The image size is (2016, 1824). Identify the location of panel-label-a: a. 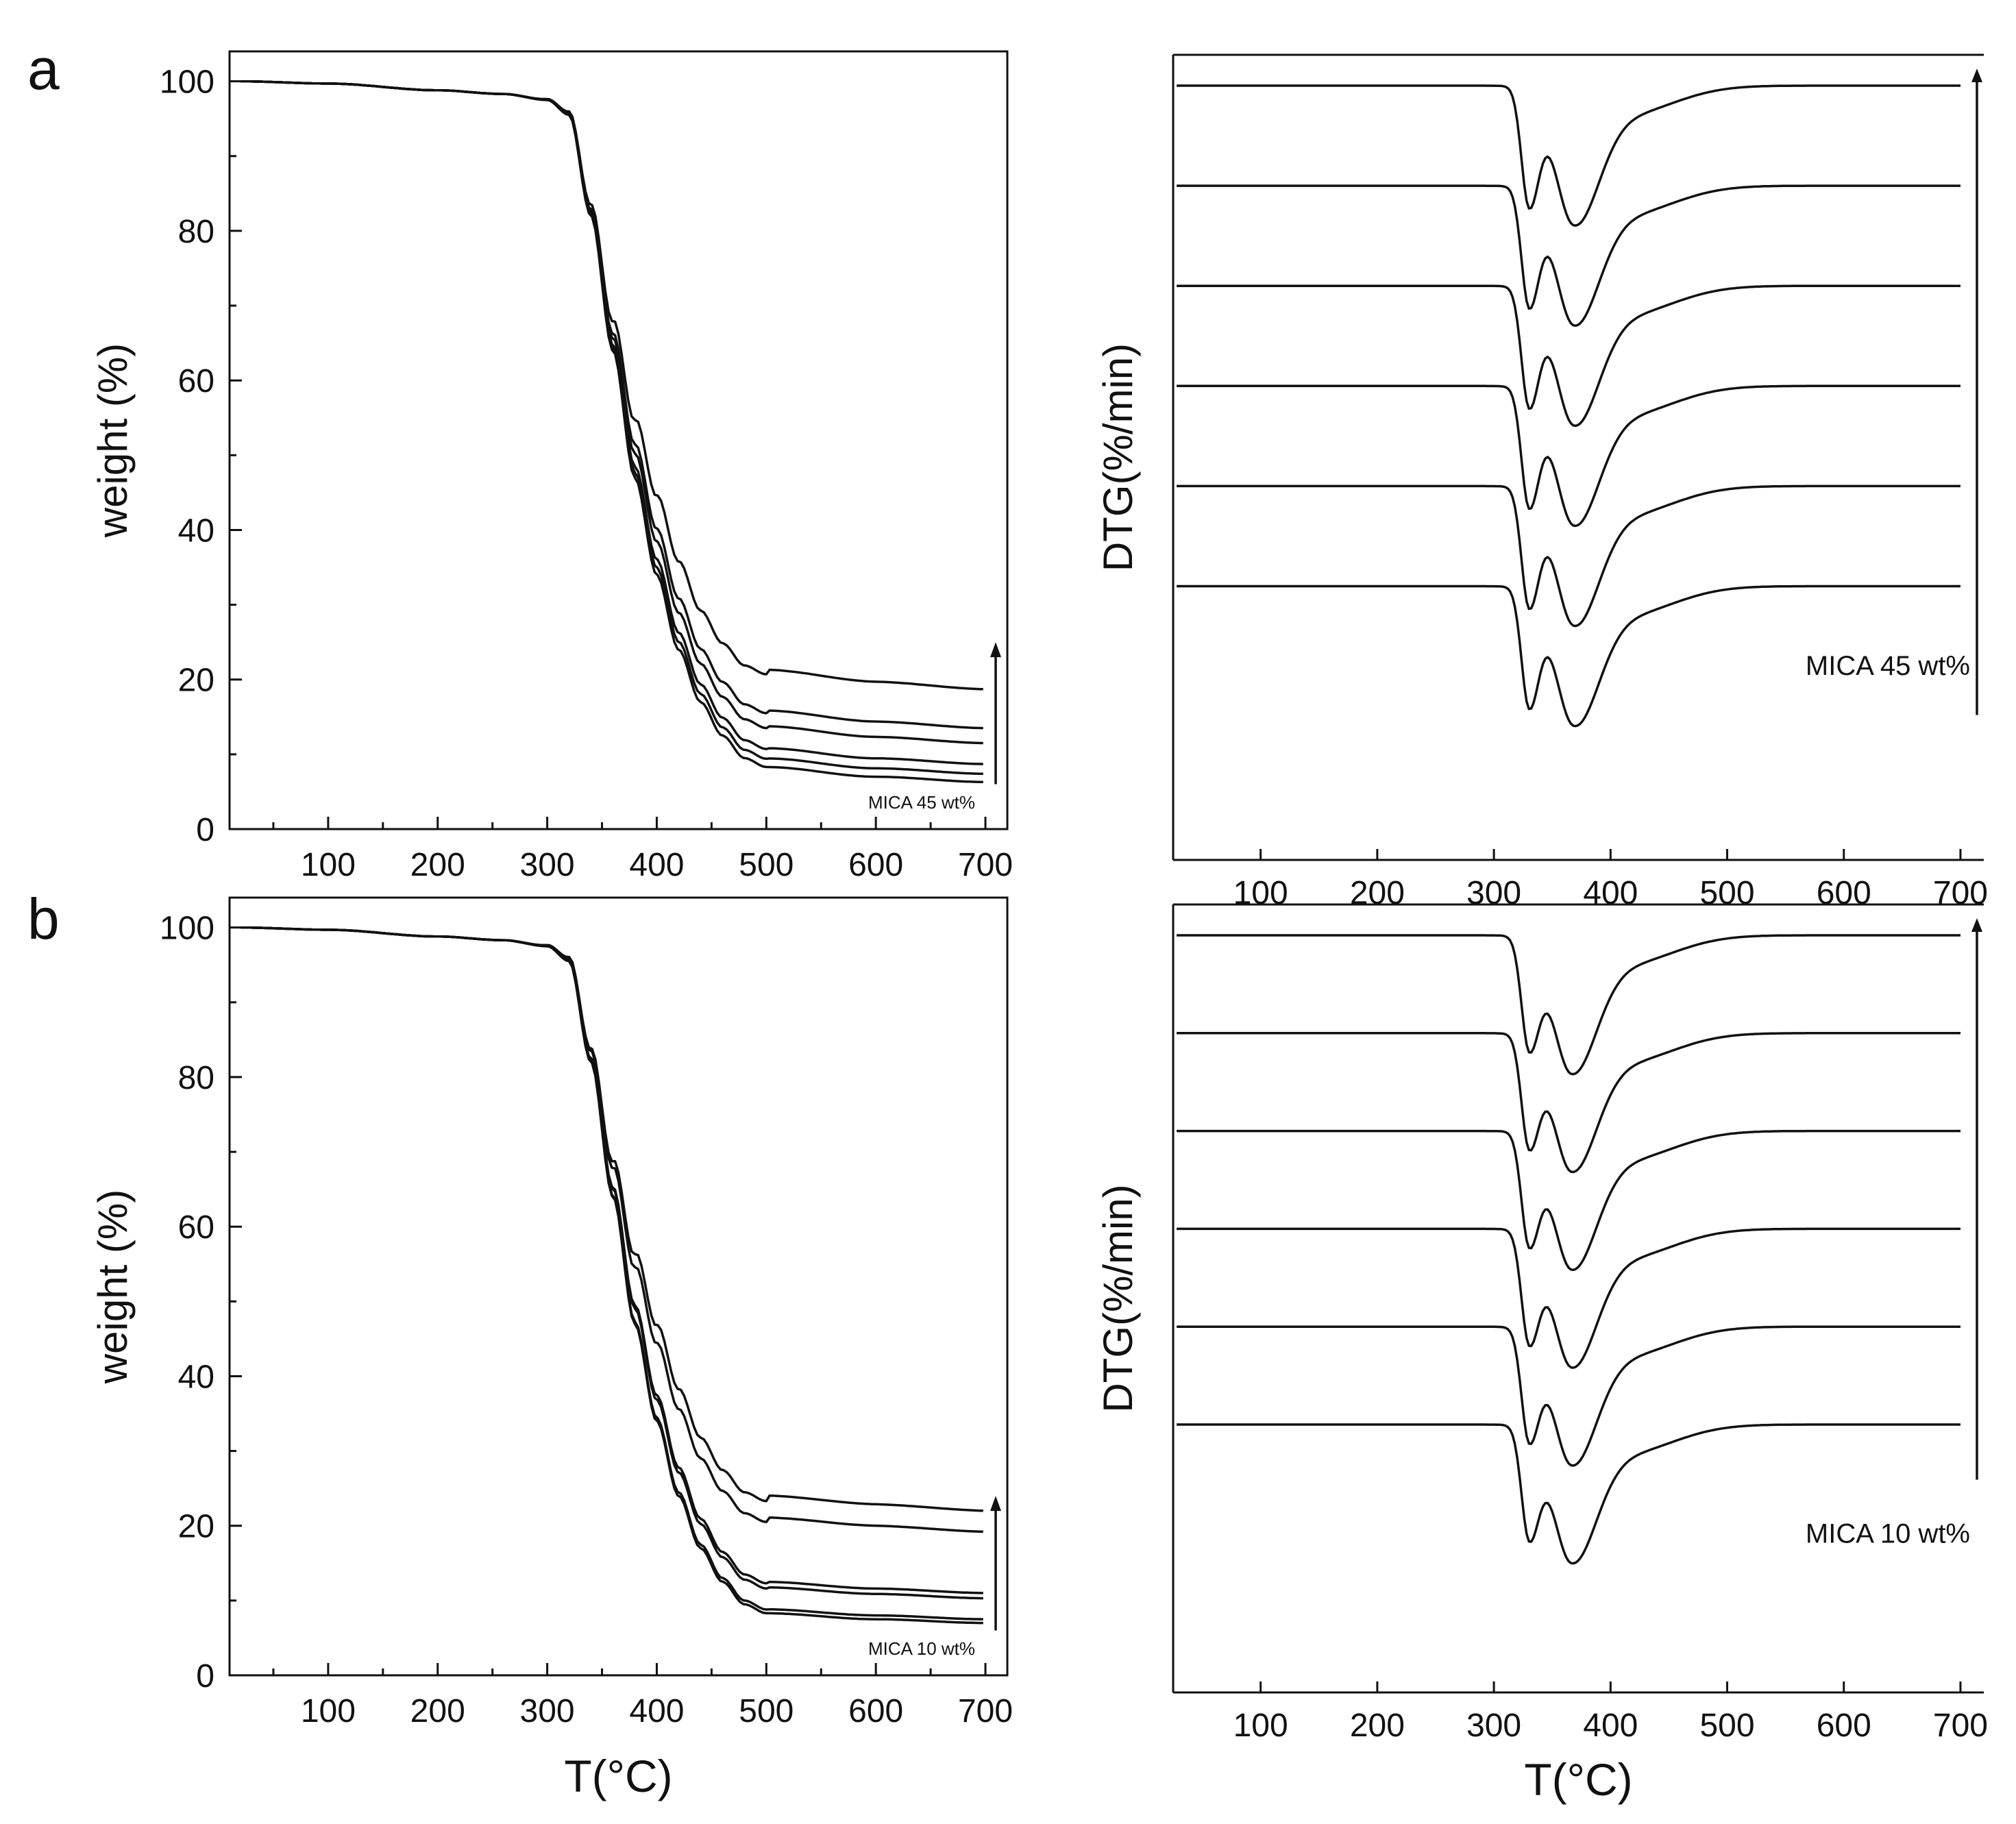
(43, 69).